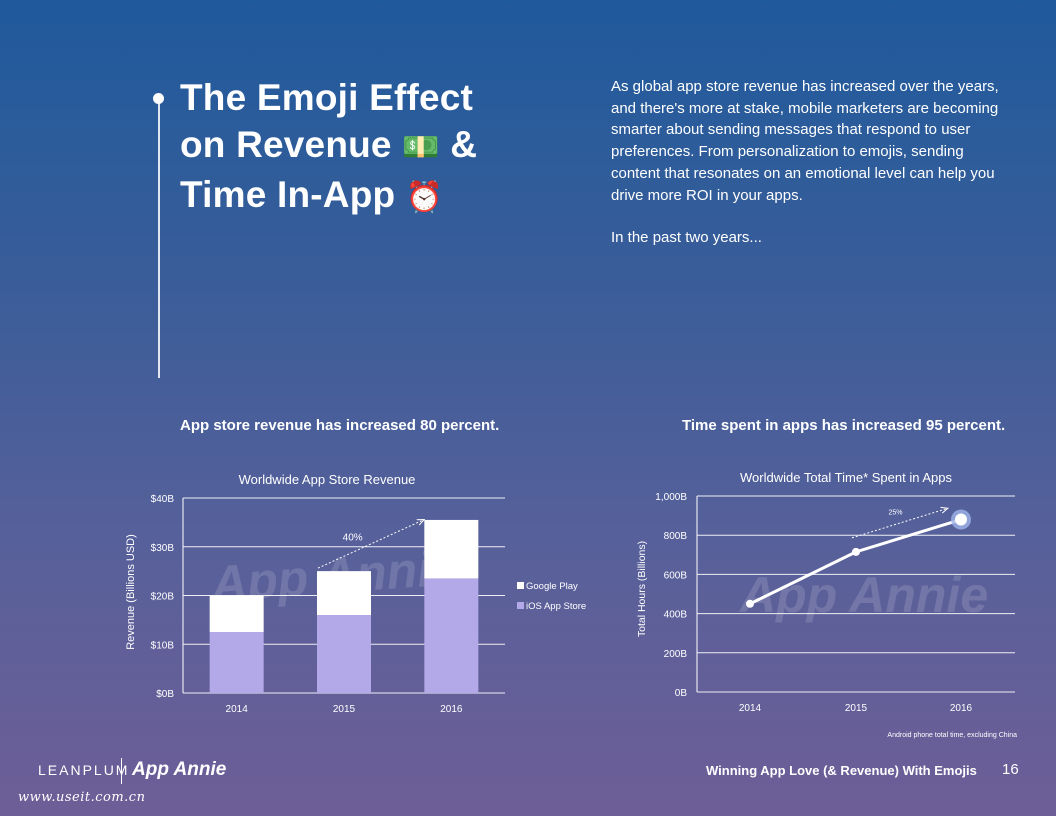 This screenshot has height=816, width=1056. I want to click on legend-label: Google Play, so click(552, 586).